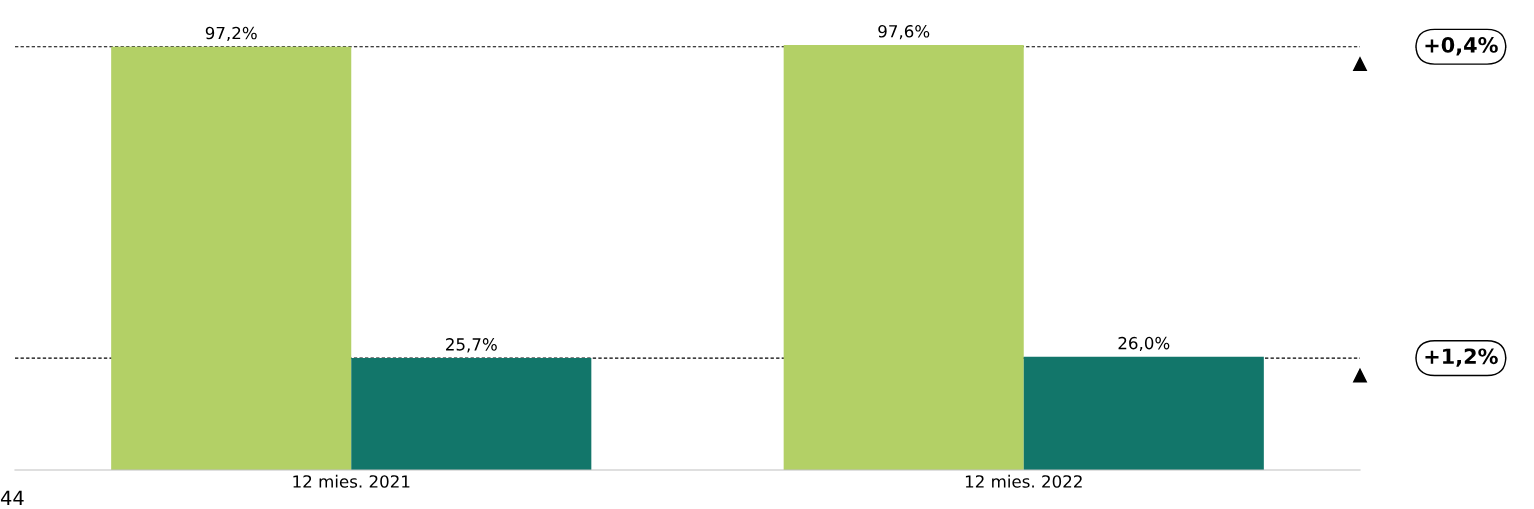 The height and width of the screenshot is (509, 1534). Describe the element at coordinates (12, 497) in the screenshot. I see `text: 44` at that location.